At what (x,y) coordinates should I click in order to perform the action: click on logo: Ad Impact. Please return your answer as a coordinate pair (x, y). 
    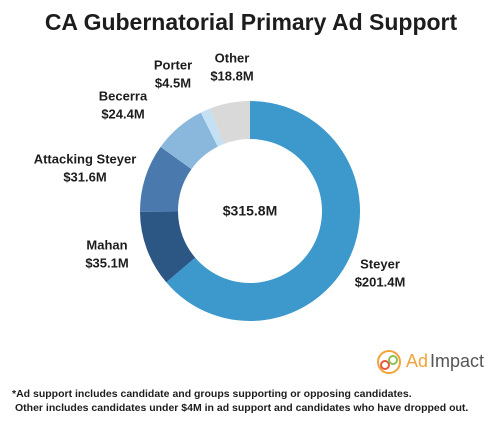
    Looking at the image, I should click on (430, 362).